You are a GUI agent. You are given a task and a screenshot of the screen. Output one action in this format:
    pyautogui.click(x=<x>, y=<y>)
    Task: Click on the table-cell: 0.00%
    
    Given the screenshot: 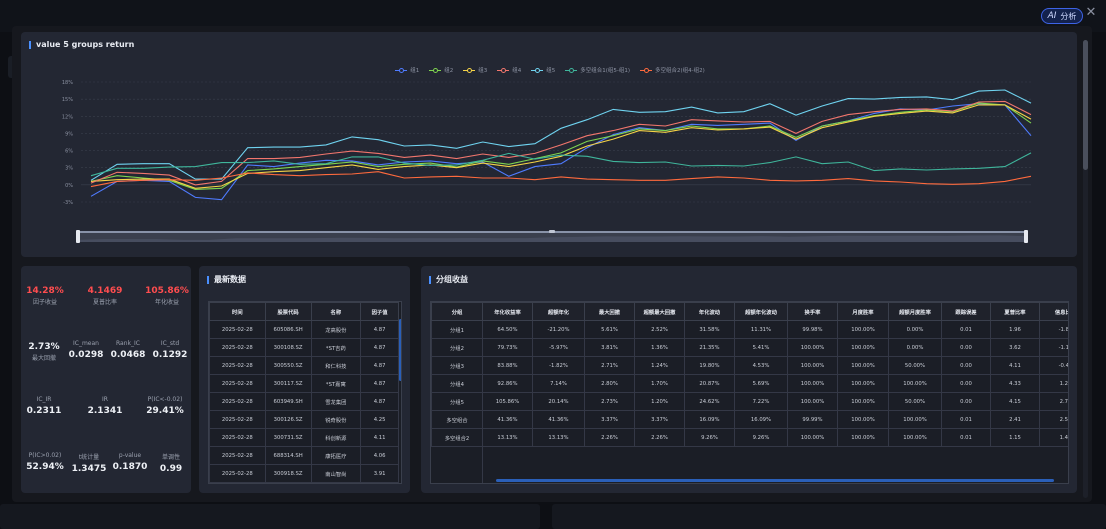 What is the action you would take?
    pyautogui.click(x=915, y=347)
    